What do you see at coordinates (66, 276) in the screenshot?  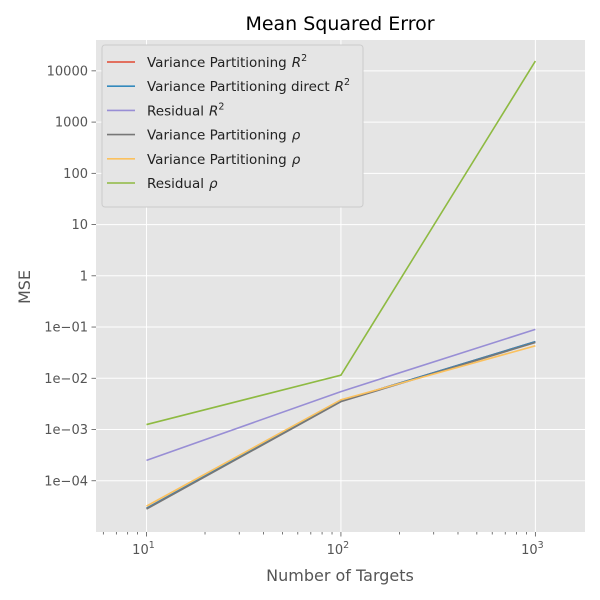 I see `y-tick-labels: 1e−04 1e−03 1e−02 1e−01 1 10 100 1000 10000` at bounding box center [66, 276].